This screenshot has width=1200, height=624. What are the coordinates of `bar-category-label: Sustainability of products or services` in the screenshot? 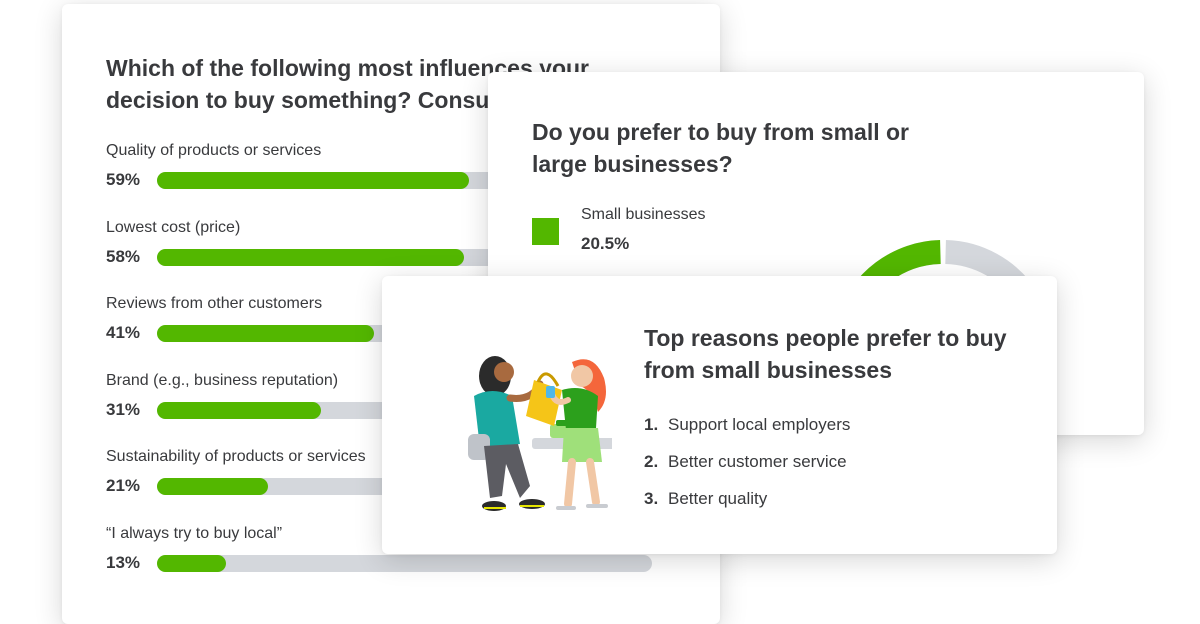 It's located at (236, 456).